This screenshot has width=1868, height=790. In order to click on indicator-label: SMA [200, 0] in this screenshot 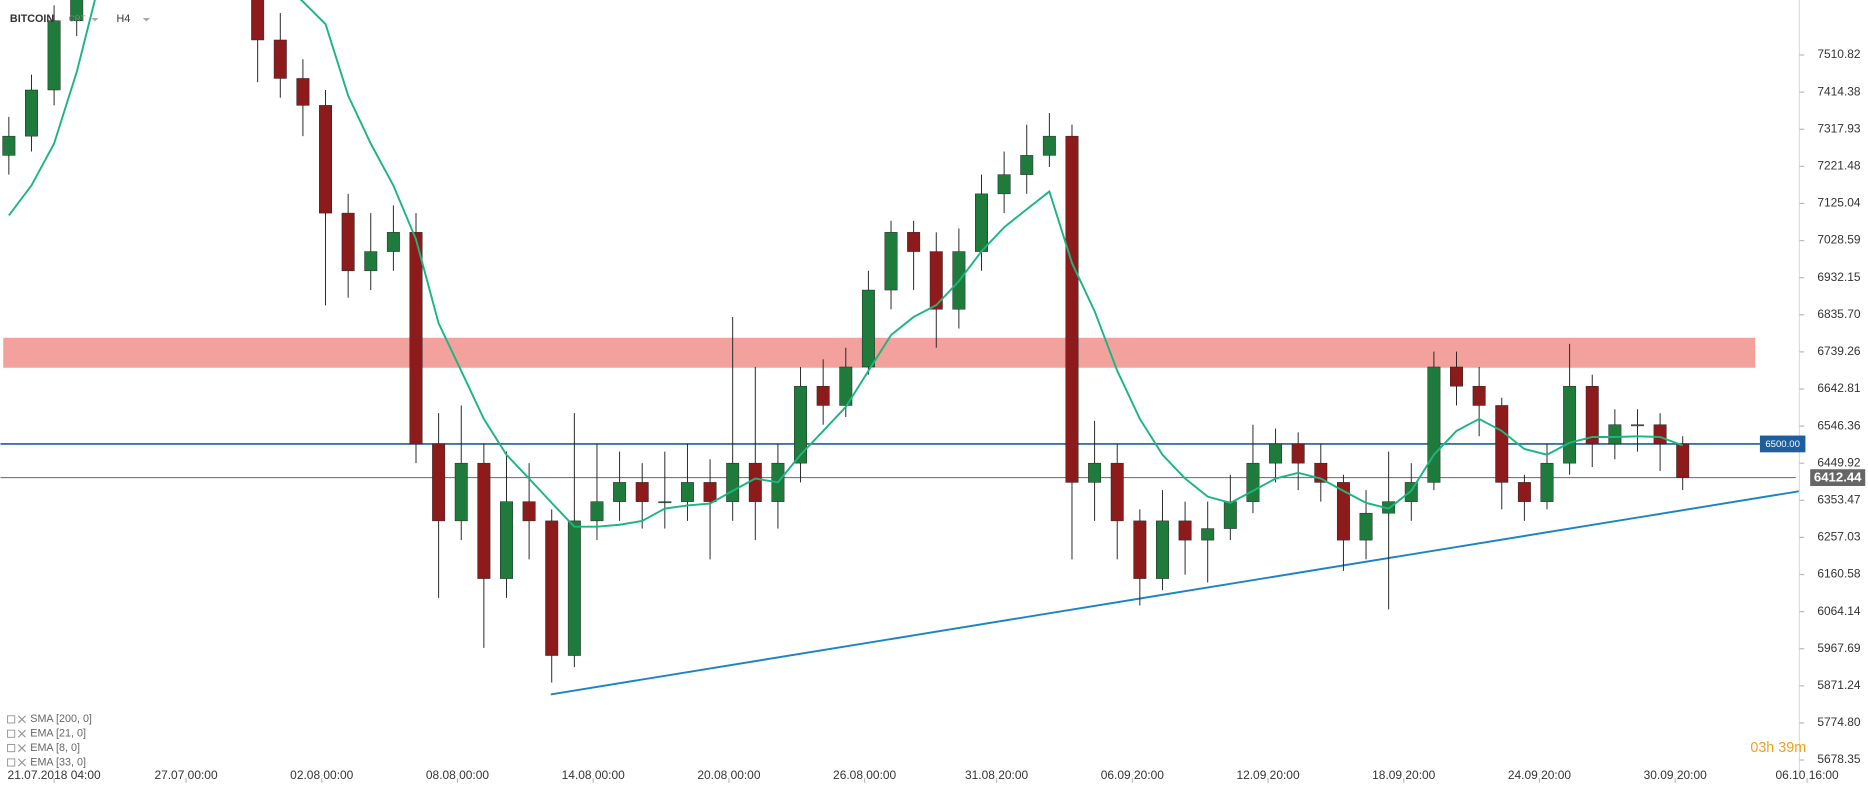, I will do `click(61, 719)`.